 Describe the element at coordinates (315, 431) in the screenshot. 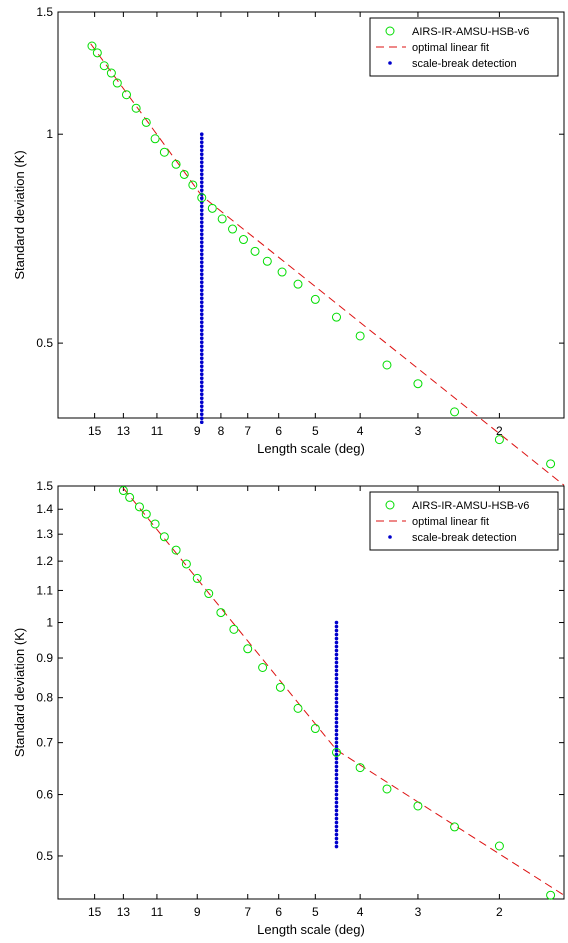

I see `x-tick-label: 5` at that location.